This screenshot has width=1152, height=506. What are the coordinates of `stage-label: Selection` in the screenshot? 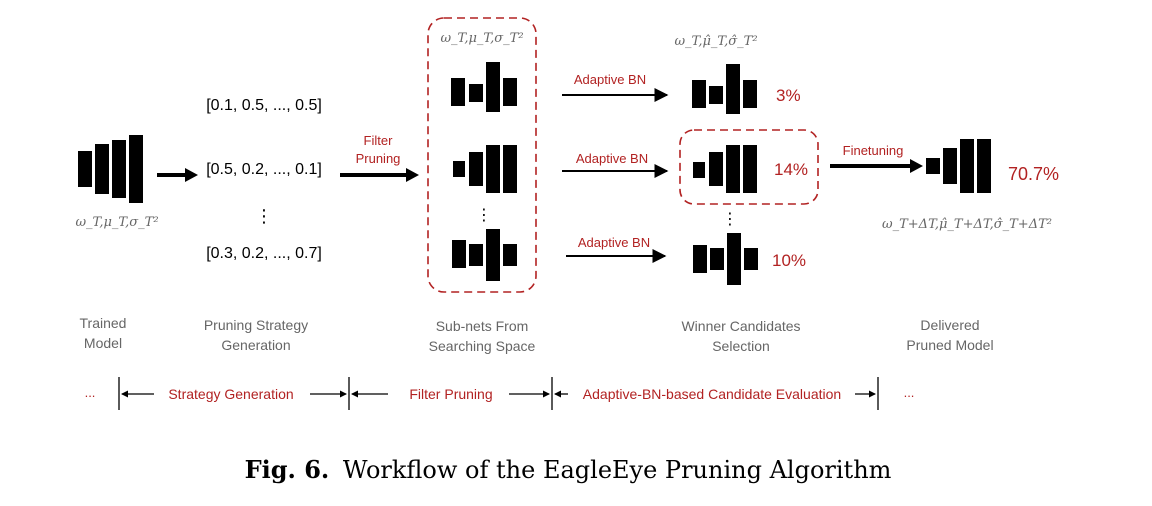 It's located at (741, 346).